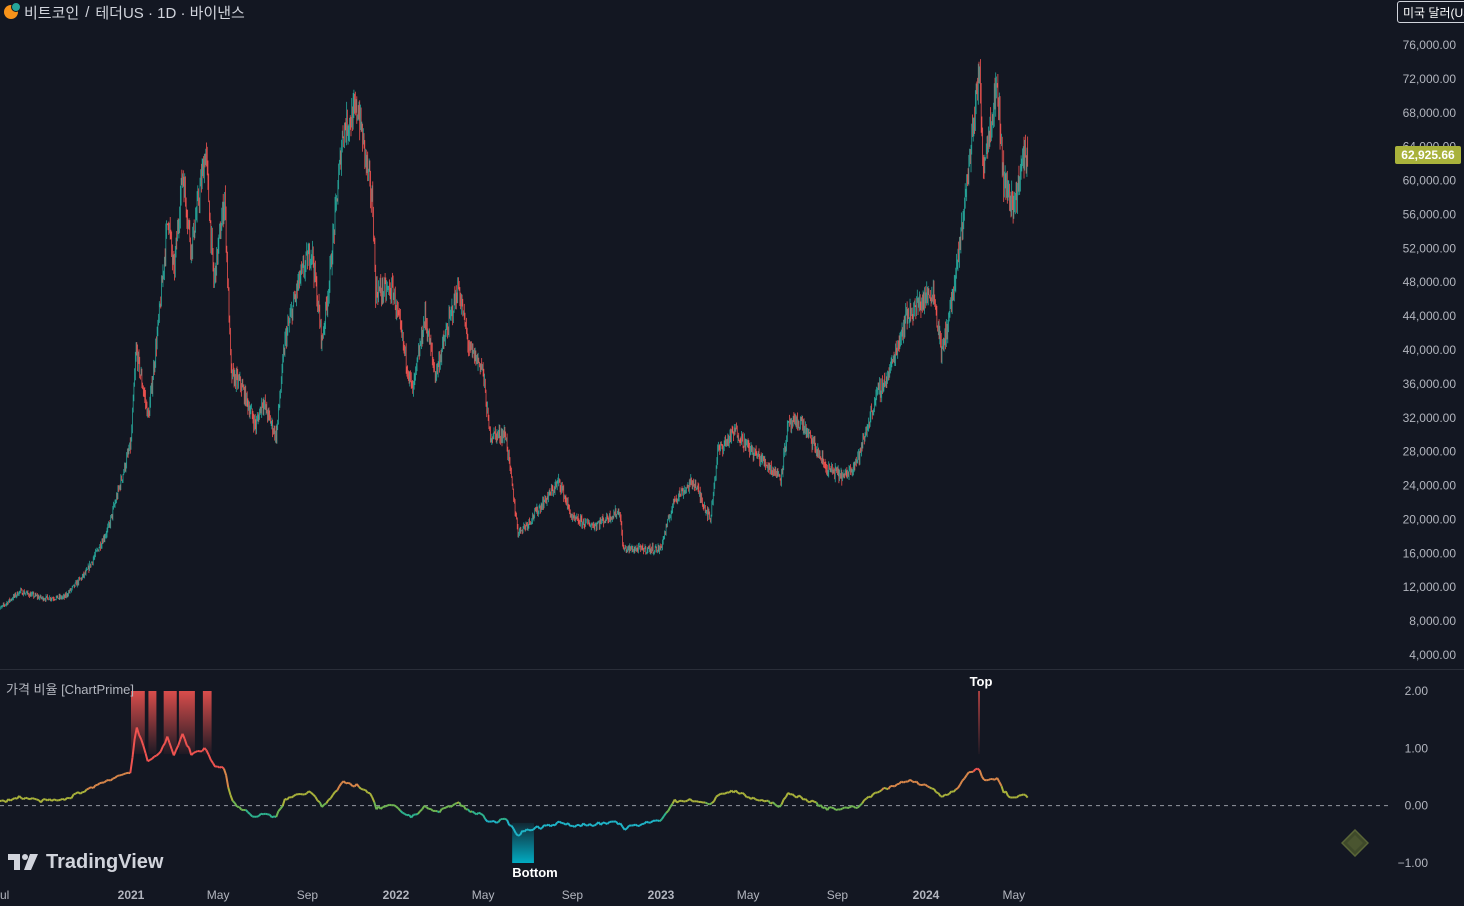 The image size is (1464, 906). Describe the element at coordinates (1430, 486) in the screenshot. I see `price-tick-label: 24,000.00` at that location.